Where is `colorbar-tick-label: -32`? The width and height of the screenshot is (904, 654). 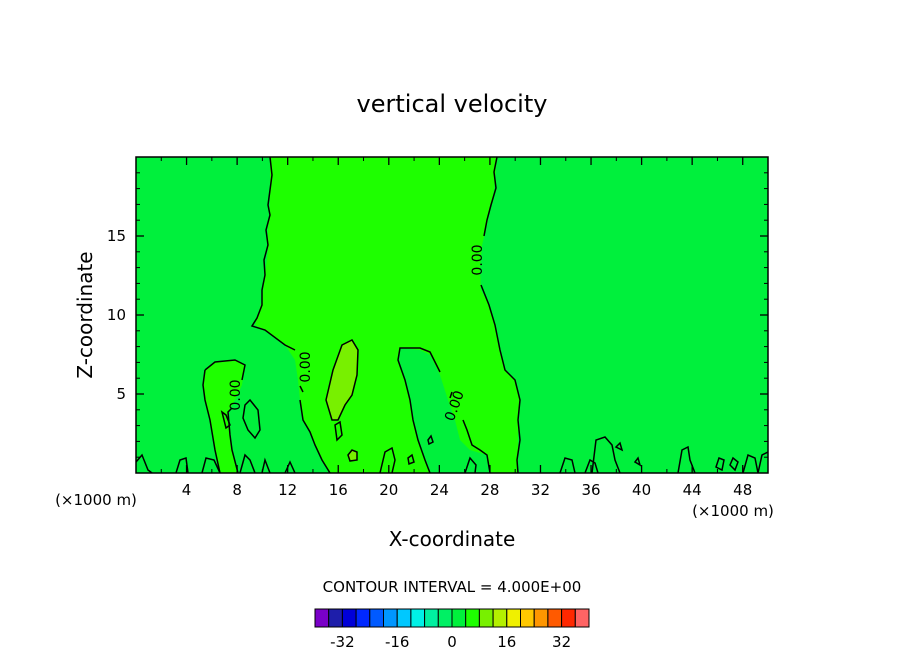 colorbar-tick-label: -32 is located at coordinates (342, 642).